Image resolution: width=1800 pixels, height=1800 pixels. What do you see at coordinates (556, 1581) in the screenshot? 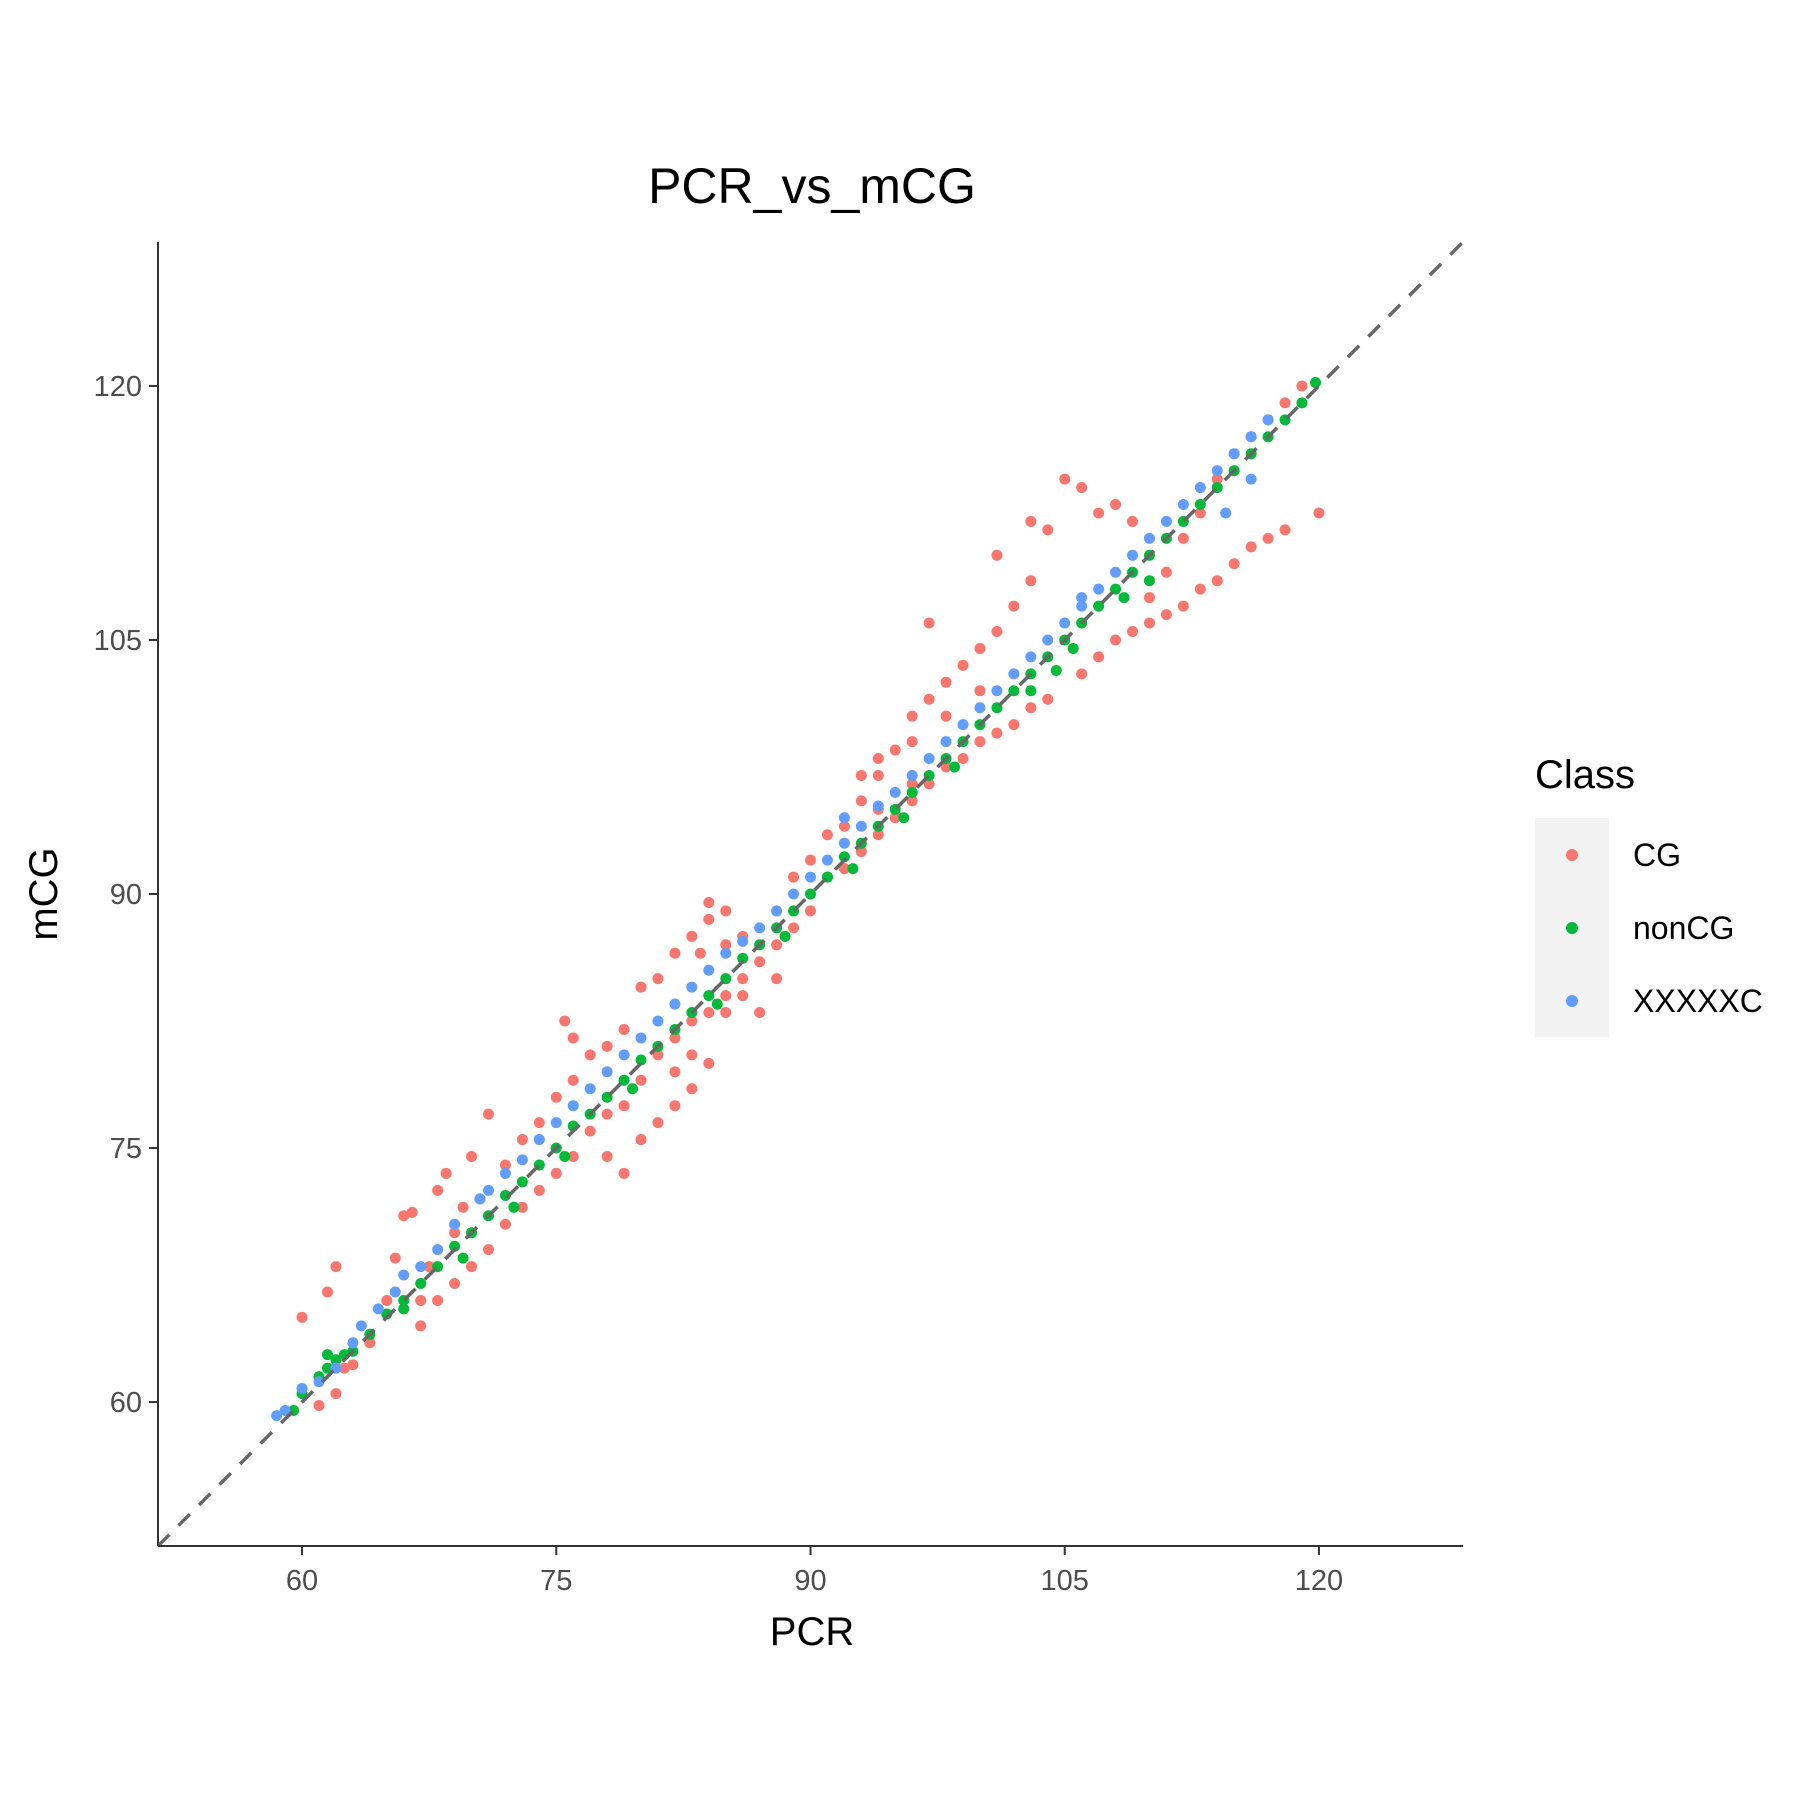
I see `x-tick-label-75: 75` at bounding box center [556, 1581].